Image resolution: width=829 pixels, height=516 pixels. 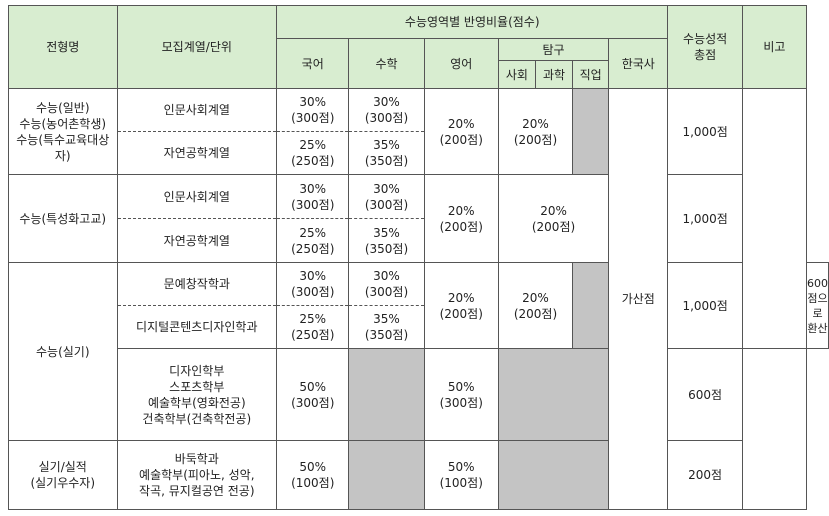 What do you see at coordinates (774, 47) in the screenshot?
I see `header-note: 비고` at bounding box center [774, 47].